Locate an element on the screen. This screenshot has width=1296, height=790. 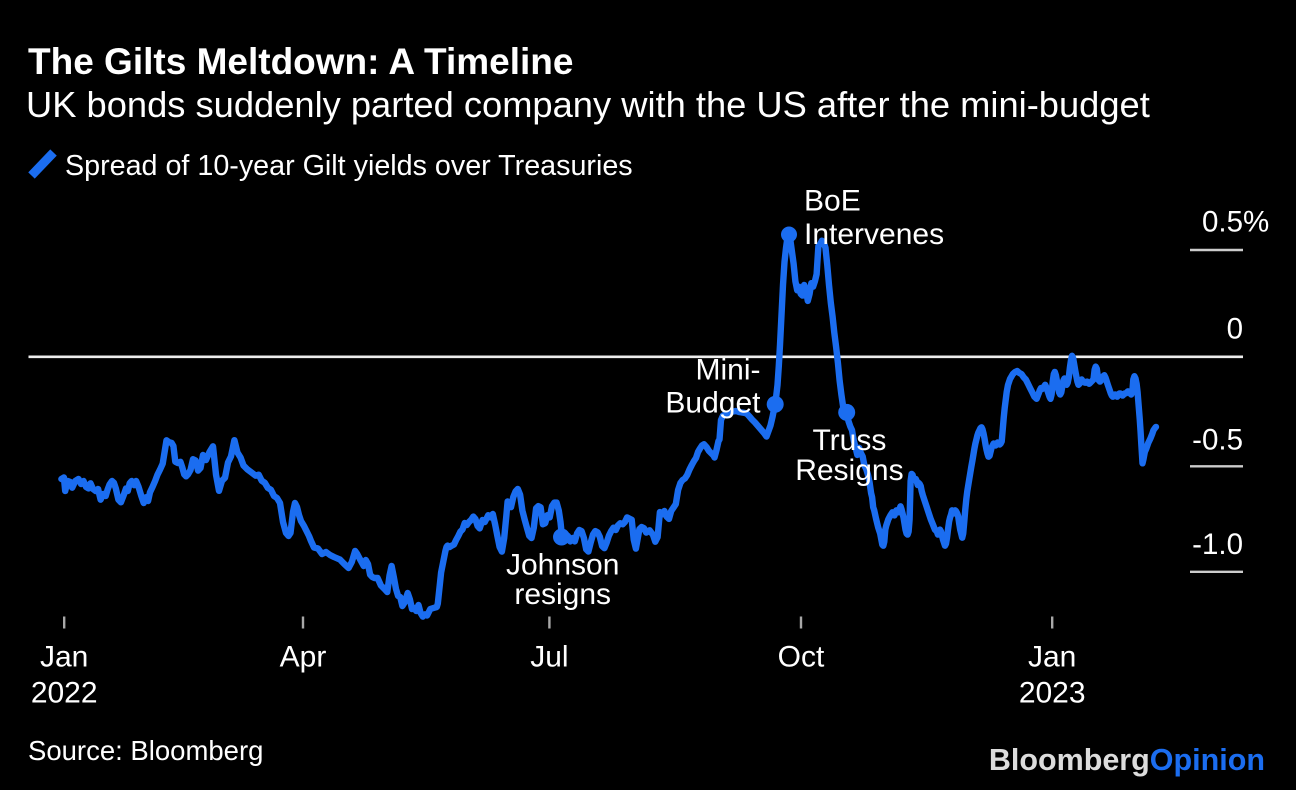
svg-text: Oct is located at coordinates (801, 657).